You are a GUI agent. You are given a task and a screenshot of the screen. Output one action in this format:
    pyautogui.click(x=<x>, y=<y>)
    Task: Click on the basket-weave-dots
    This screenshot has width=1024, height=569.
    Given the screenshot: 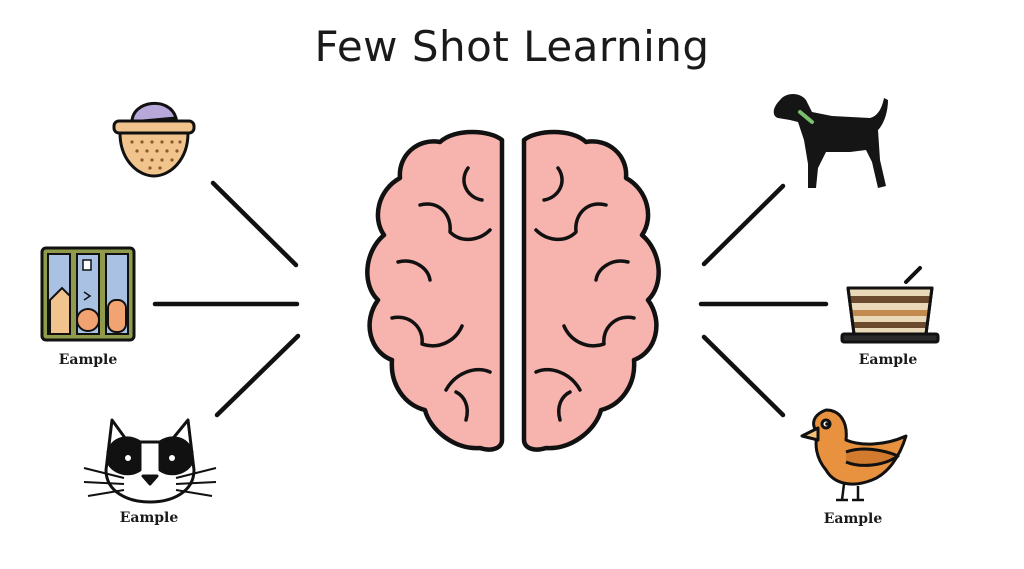 What is the action you would take?
    pyautogui.click(x=156, y=155)
    